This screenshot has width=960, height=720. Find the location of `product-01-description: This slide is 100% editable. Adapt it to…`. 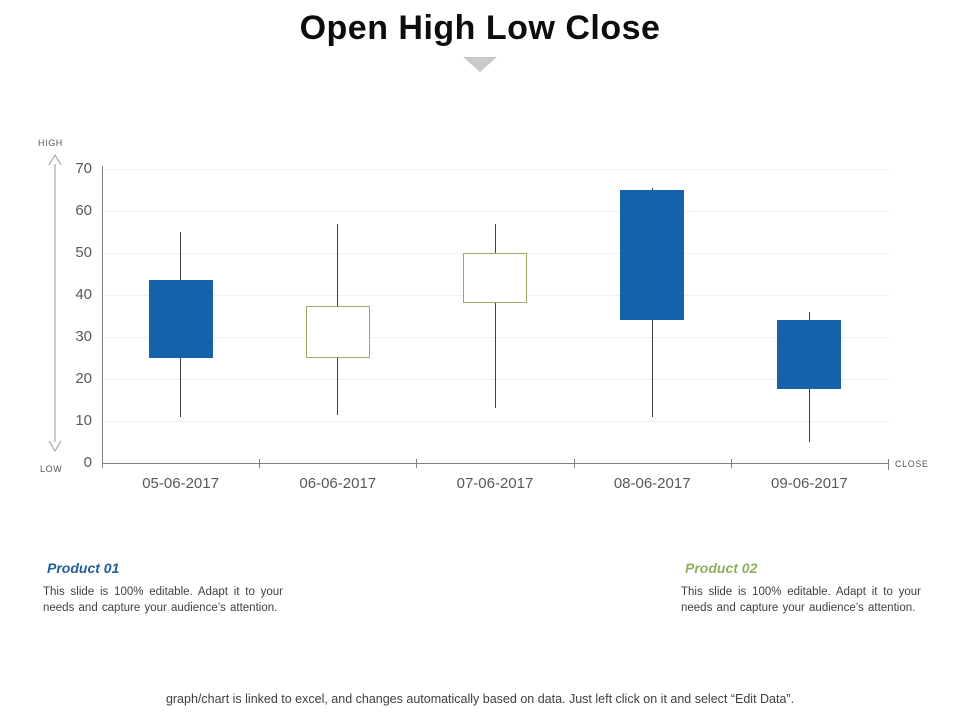

product-01-description: This slide is 100% editable. Adapt it to… is located at coordinates (163, 600).